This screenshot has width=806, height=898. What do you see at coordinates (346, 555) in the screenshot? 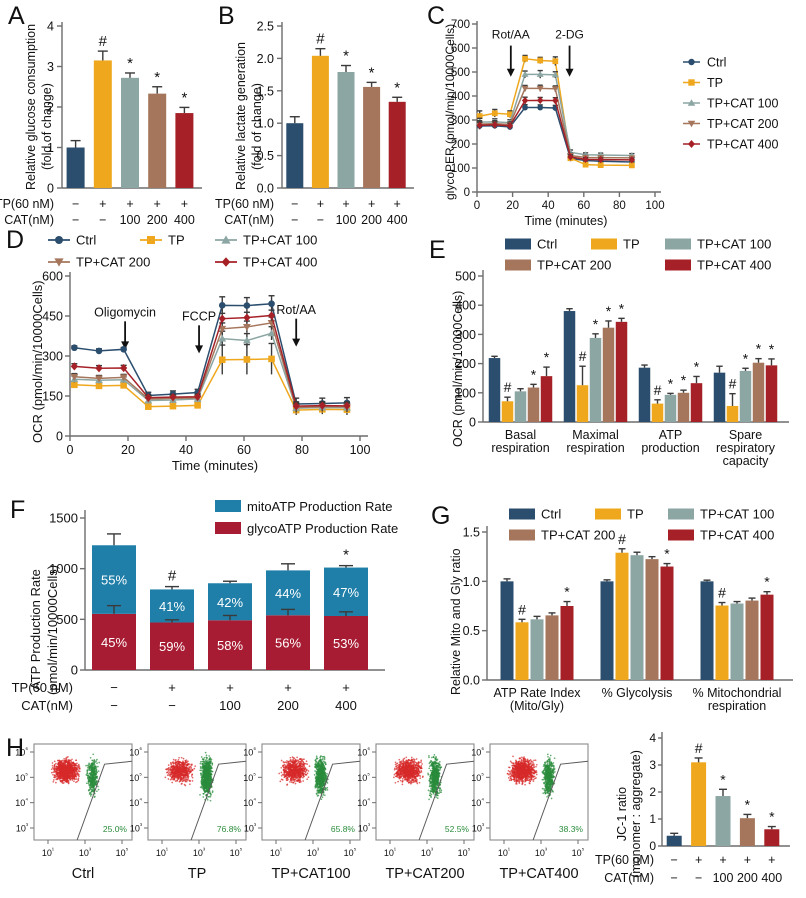
I see `significance-marker: *` at bounding box center [346, 555].